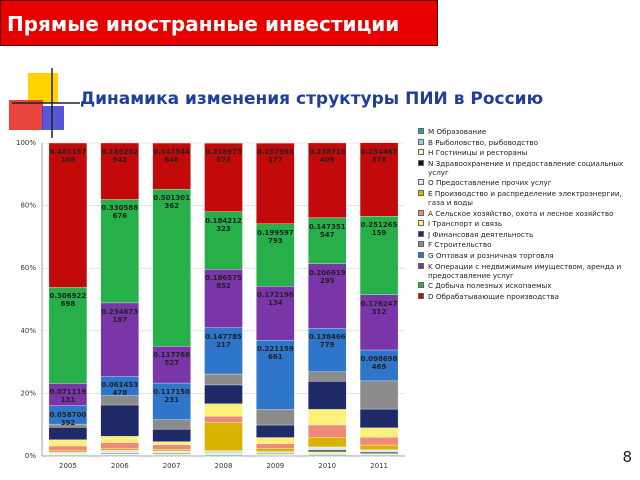 This screenshot has height=480, width=640. Describe the element at coordinates (26, 115) in the screenshot. I see `deco-square` at that location.